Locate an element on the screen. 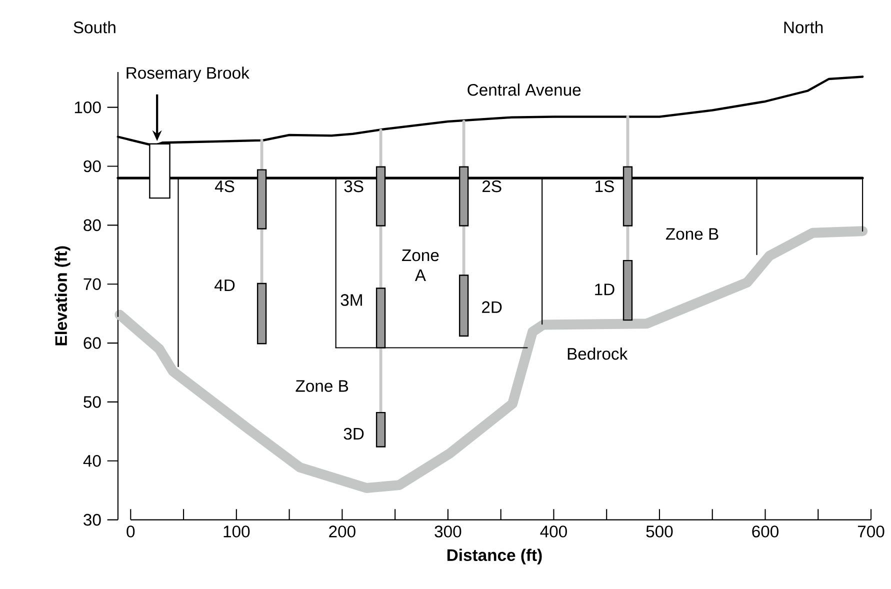  annotation: 3S is located at coordinates (354, 186).